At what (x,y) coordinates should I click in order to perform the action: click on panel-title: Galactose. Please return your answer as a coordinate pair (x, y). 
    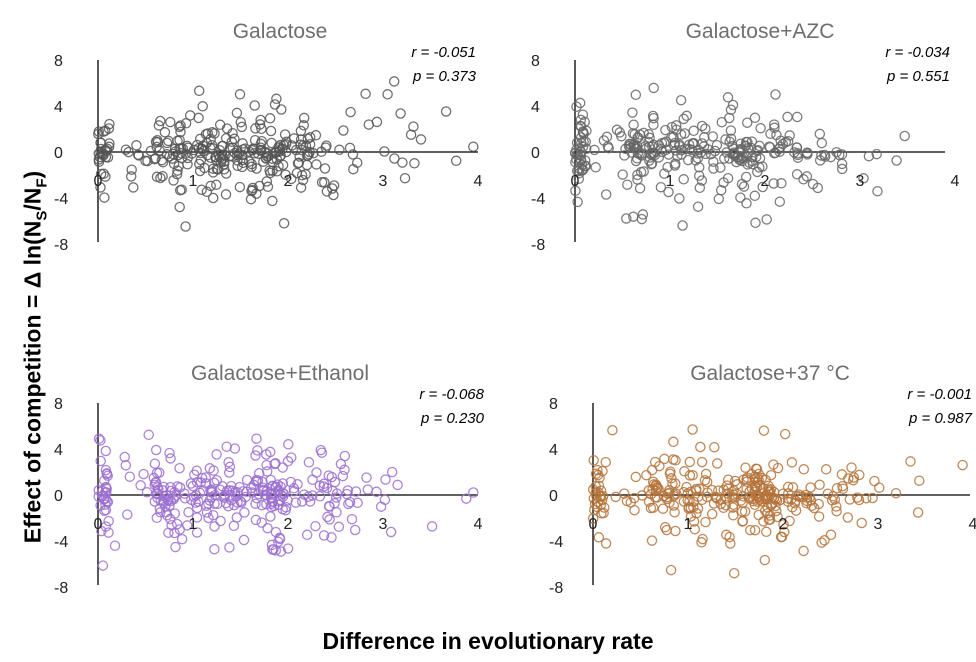
    Looking at the image, I should click on (280, 31).